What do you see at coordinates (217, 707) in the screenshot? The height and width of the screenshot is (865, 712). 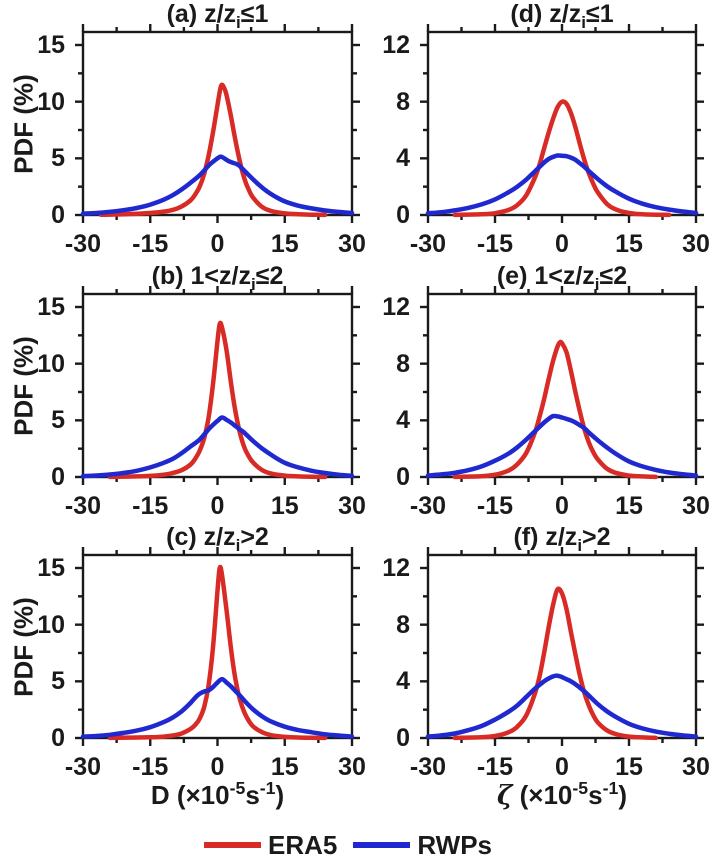 I see `rwps-curve-c` at bounding box center [217, 707].